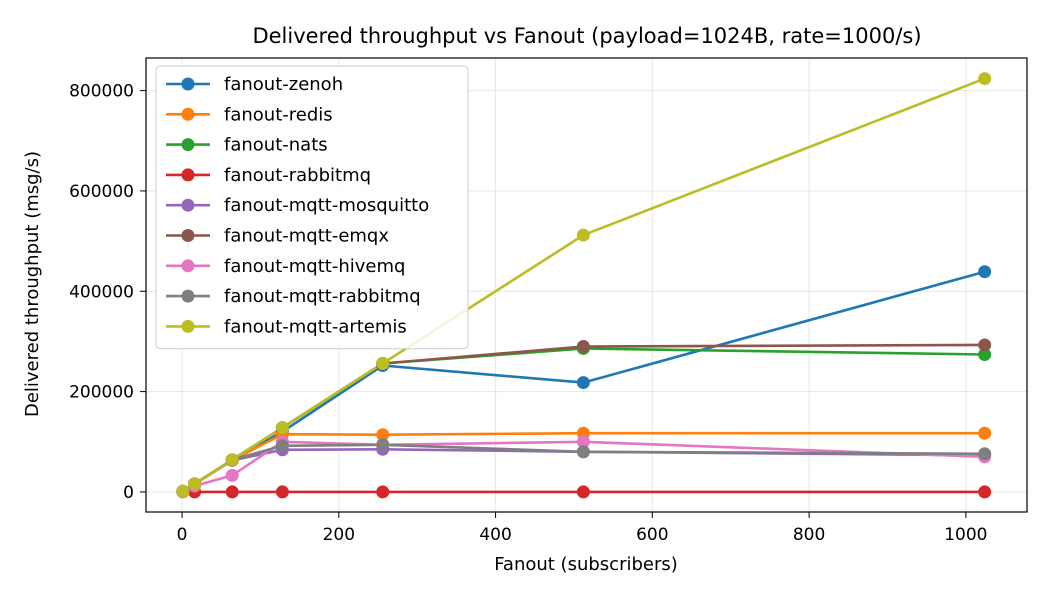 The width and height of the screenshot is (1050, 604). I want to click on legend-item-fanout-mqtt-mosquitto: fanout-mqtt-mosquitto, so click(297, 205).